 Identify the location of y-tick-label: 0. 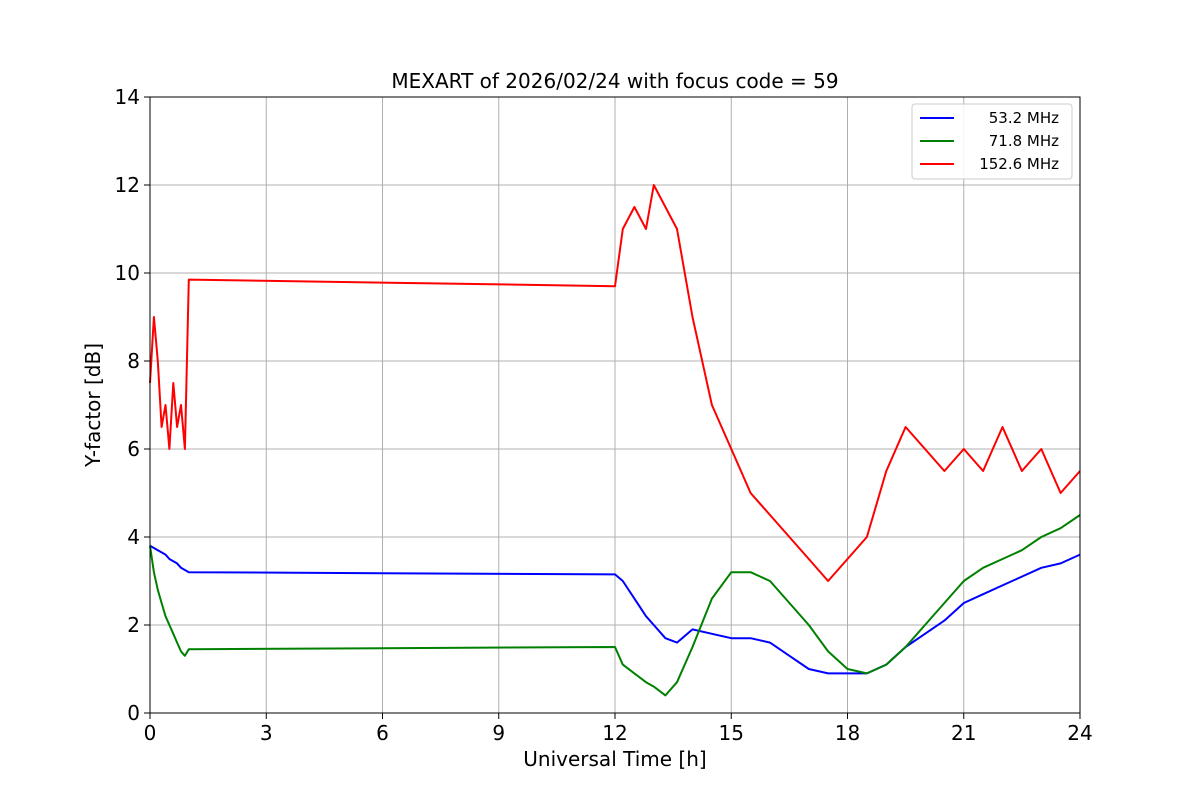
(133, 713).